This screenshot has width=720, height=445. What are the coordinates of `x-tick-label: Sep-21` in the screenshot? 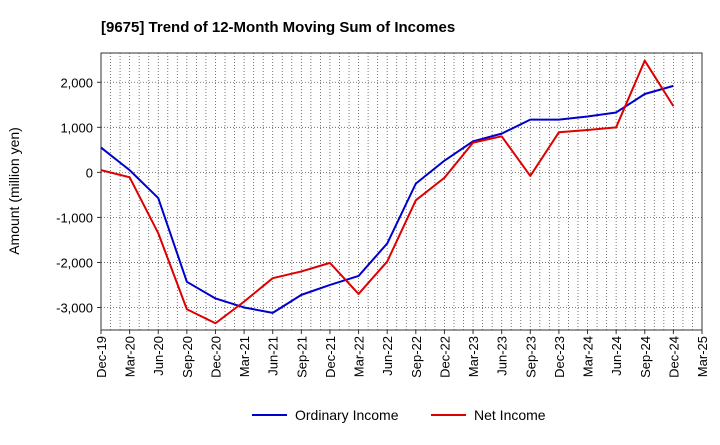 It's located at (301, 357).